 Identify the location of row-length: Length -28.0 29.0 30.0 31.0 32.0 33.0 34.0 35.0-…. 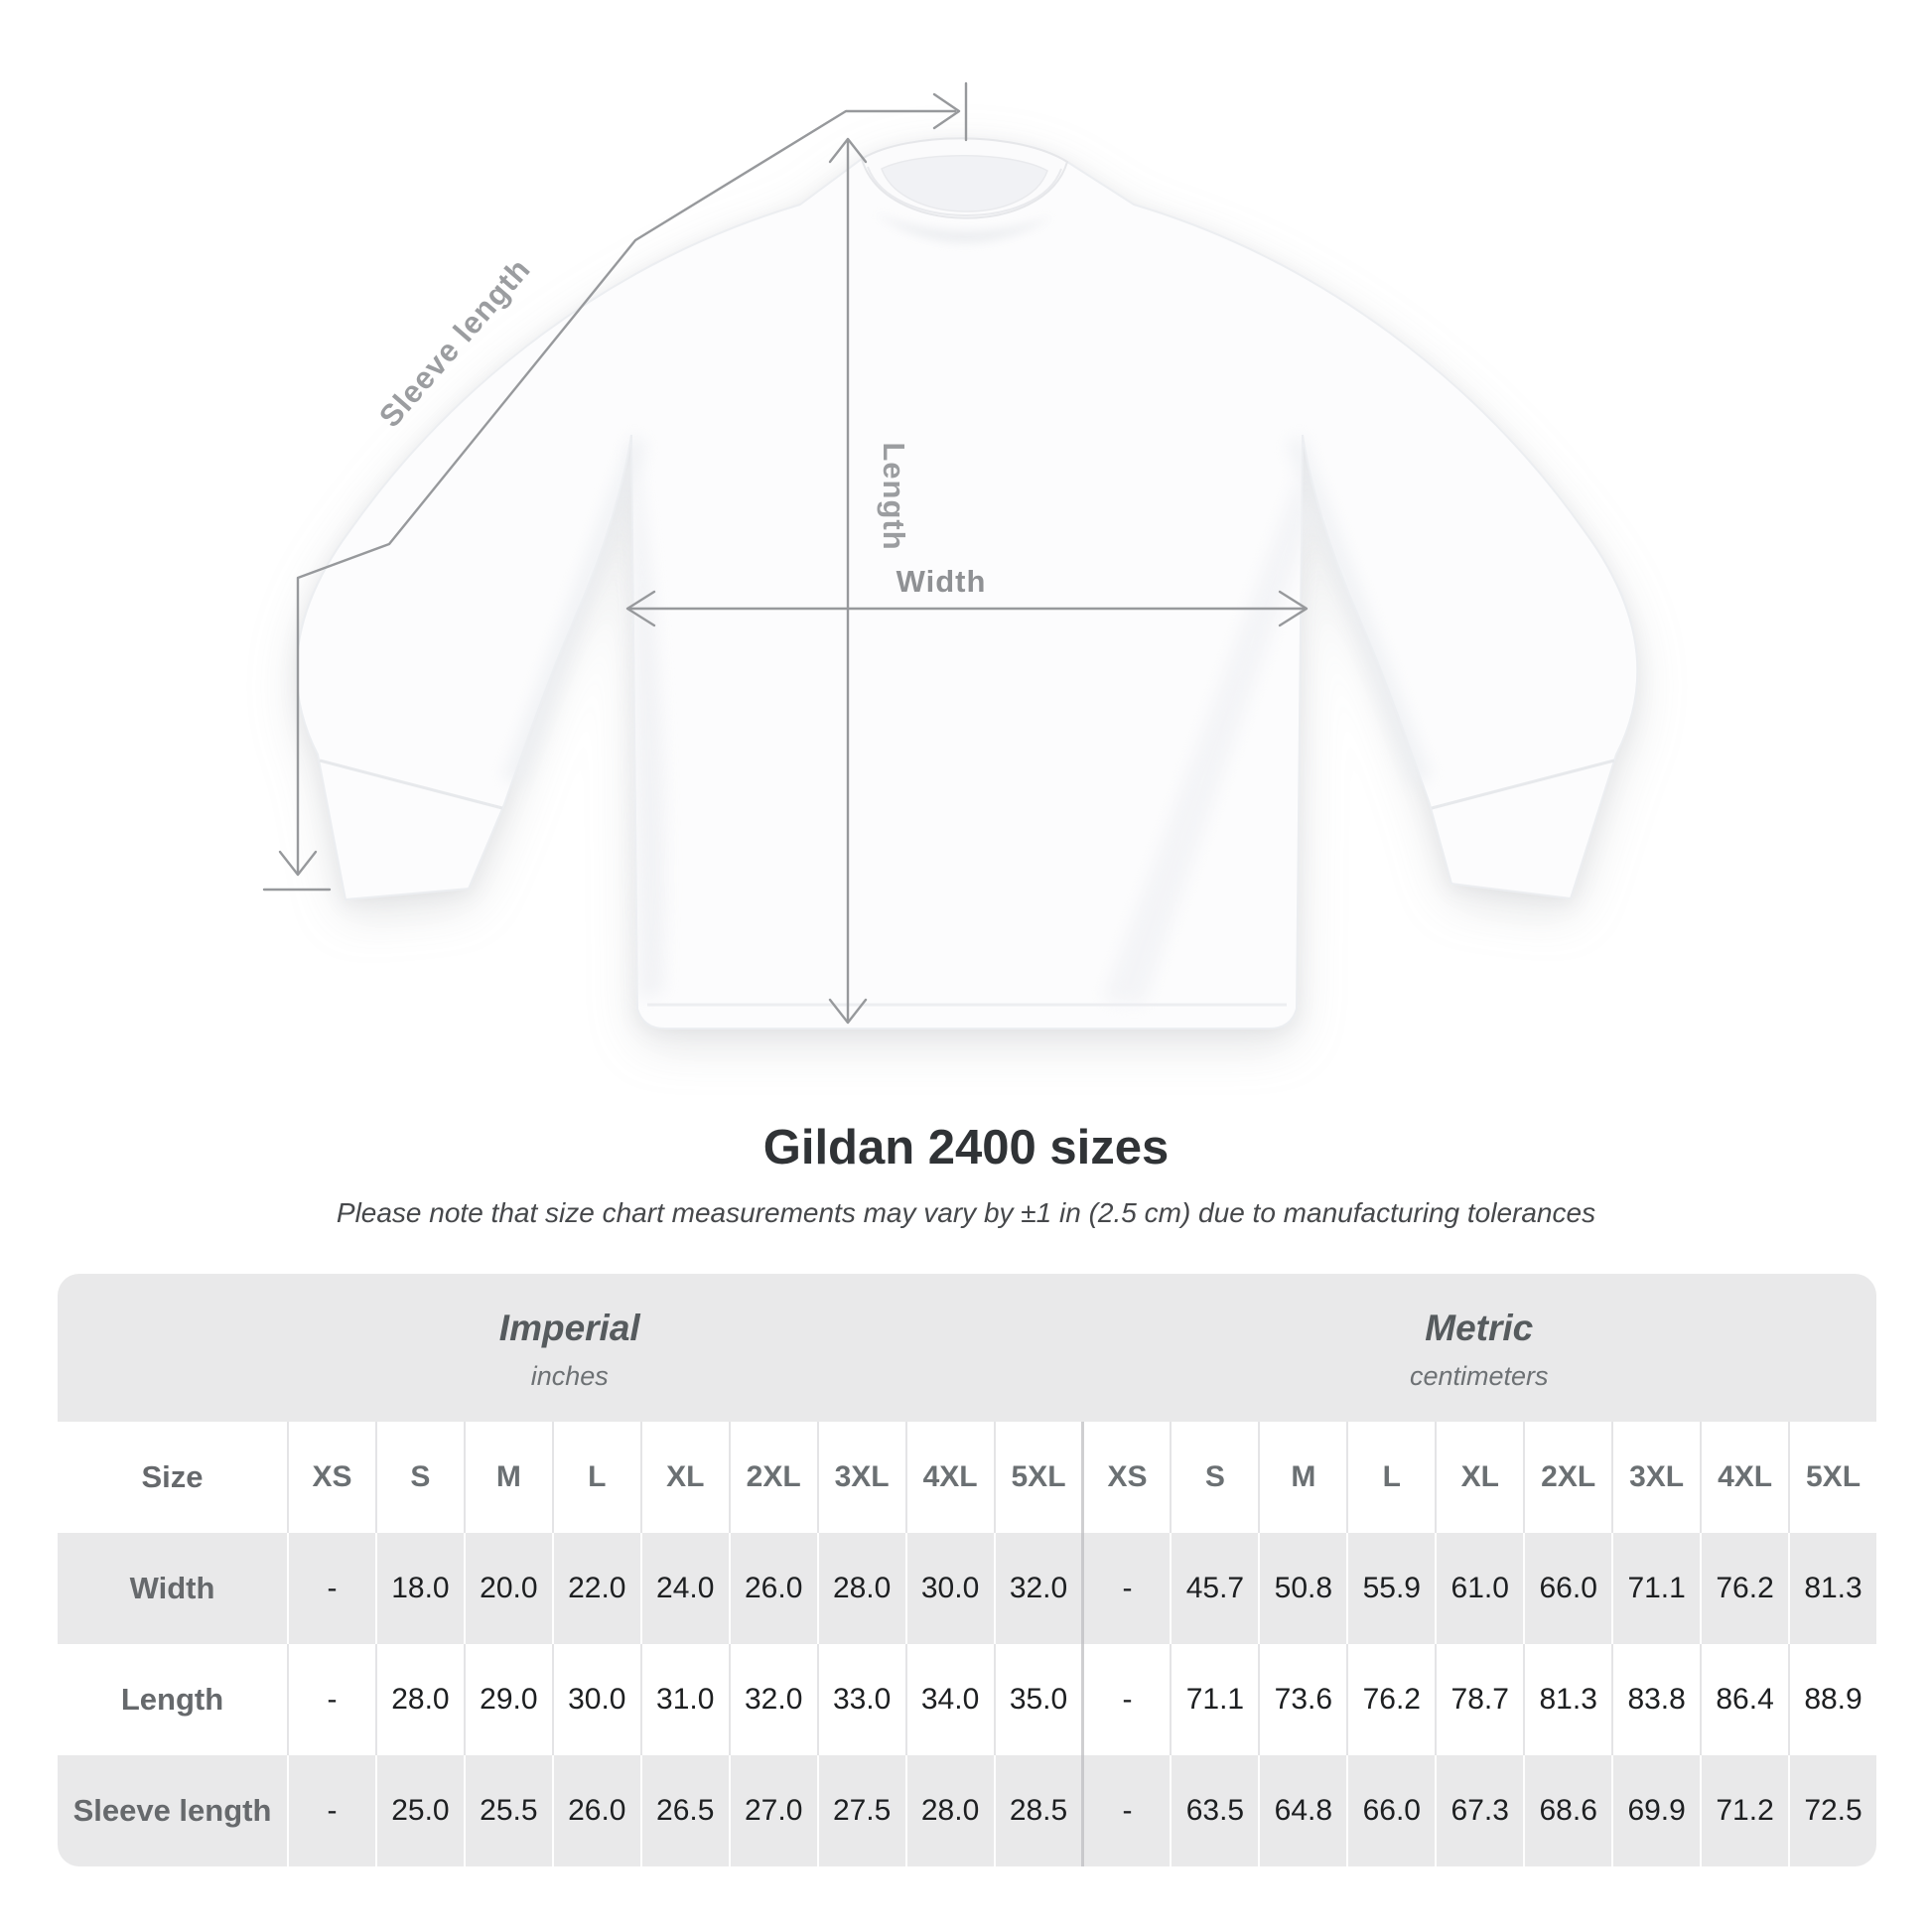
(967, 1700).